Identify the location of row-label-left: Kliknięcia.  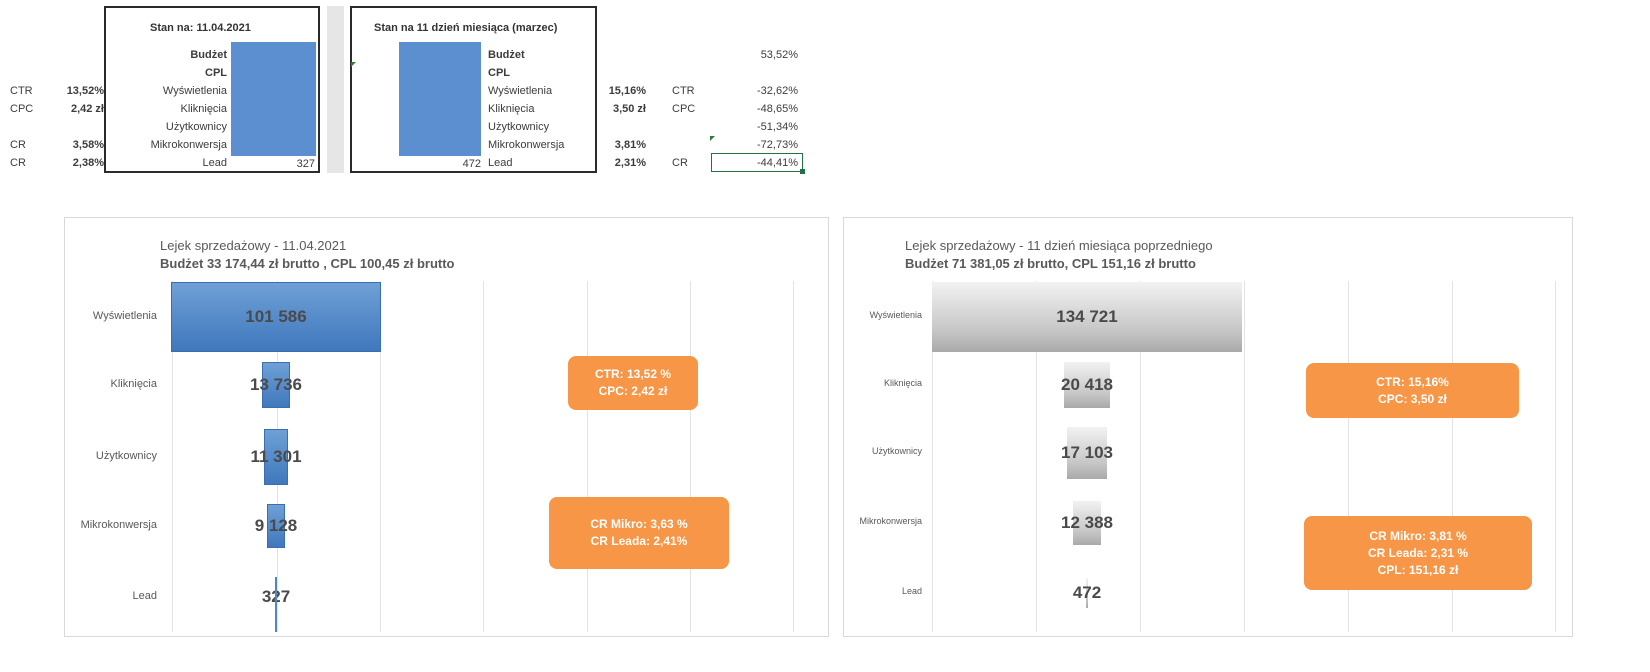
(203, 109).